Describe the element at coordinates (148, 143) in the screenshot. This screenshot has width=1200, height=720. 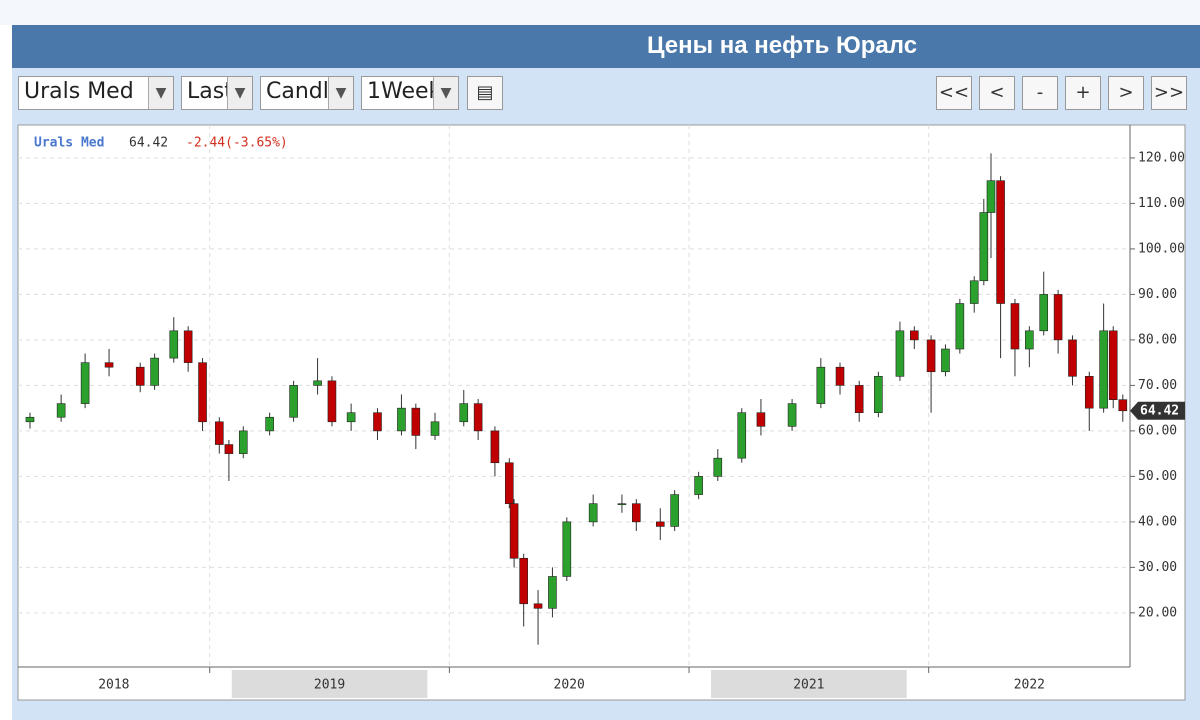
I see `legend-last: 64.42` at that location.